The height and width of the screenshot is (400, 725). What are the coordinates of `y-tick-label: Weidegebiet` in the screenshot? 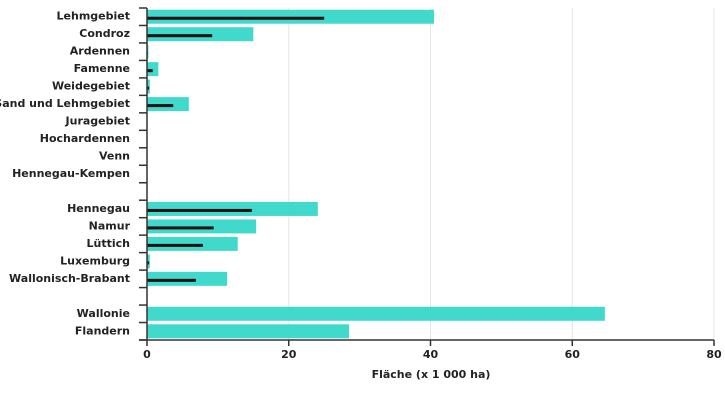 It's located at (91, 86).